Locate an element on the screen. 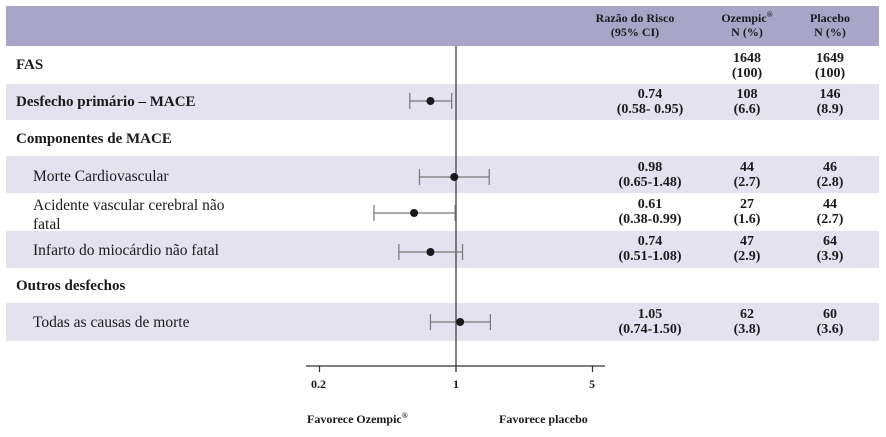  all-death-oz-n: 62 is located at coordinates (747, 314).